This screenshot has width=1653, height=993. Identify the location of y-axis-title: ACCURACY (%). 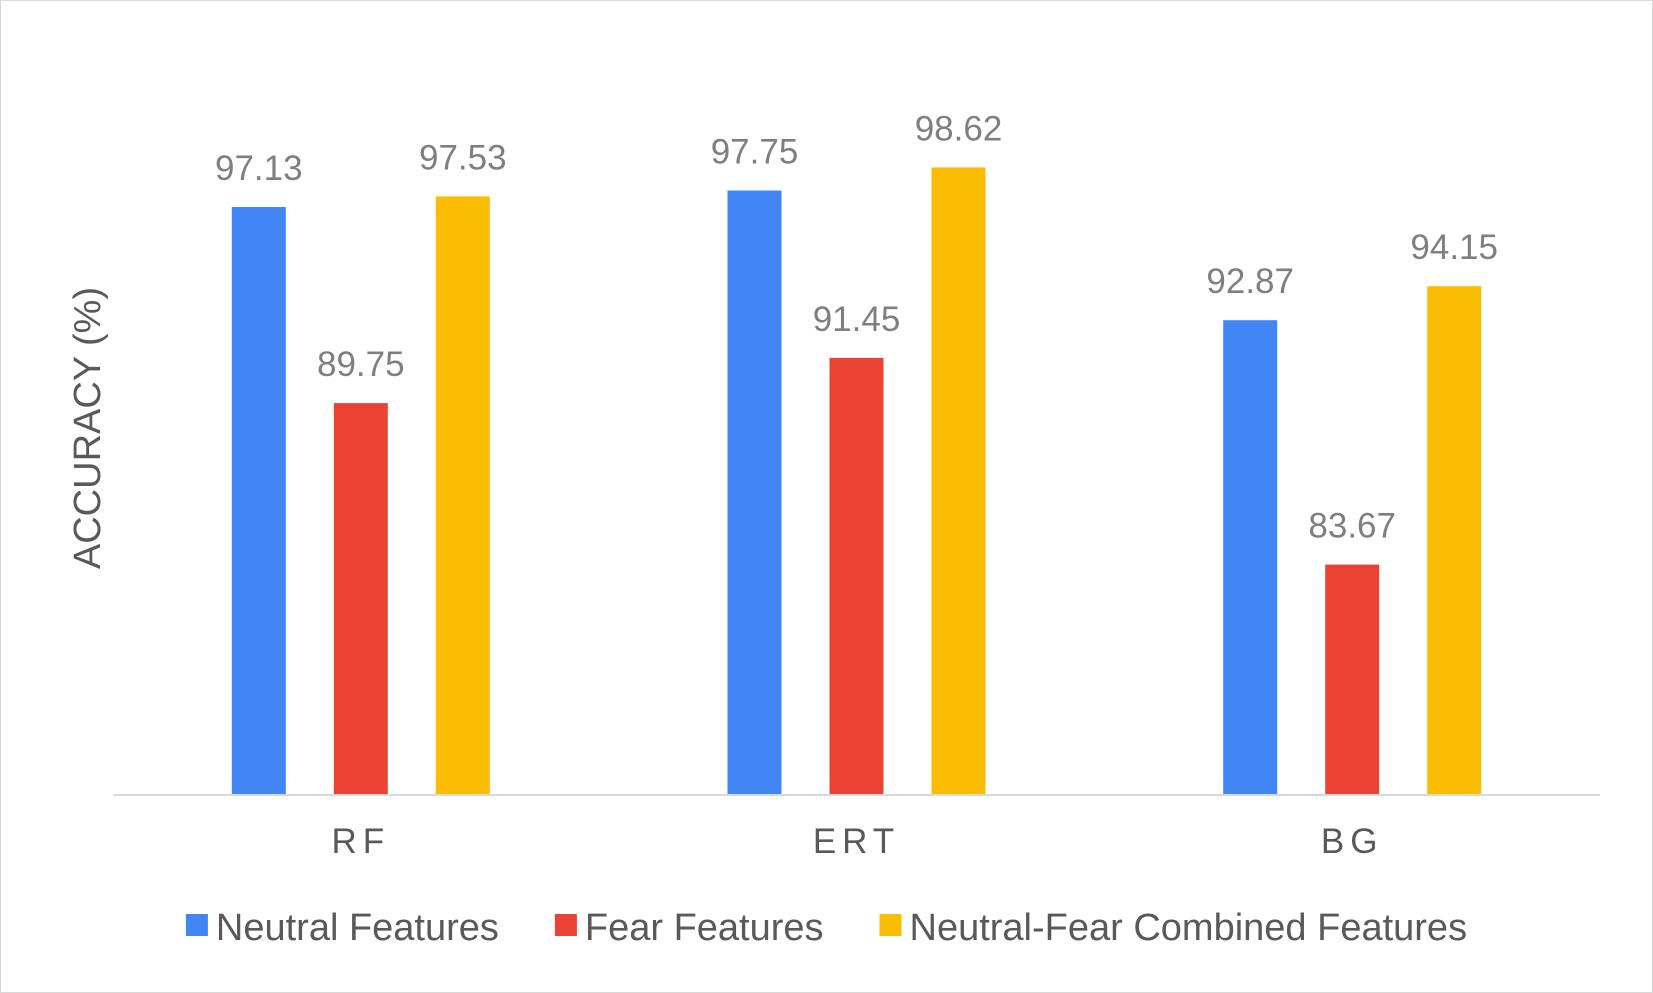
(88, 428).